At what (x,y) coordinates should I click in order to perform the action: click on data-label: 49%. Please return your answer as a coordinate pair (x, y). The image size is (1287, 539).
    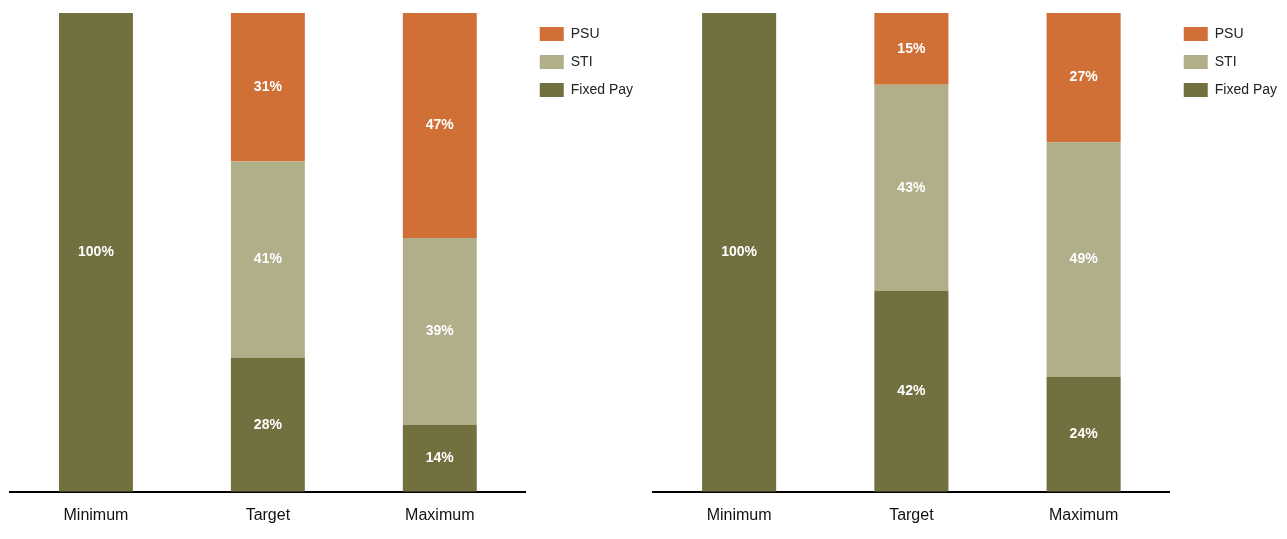
    Looking at the image, I should click on (1084, 258).